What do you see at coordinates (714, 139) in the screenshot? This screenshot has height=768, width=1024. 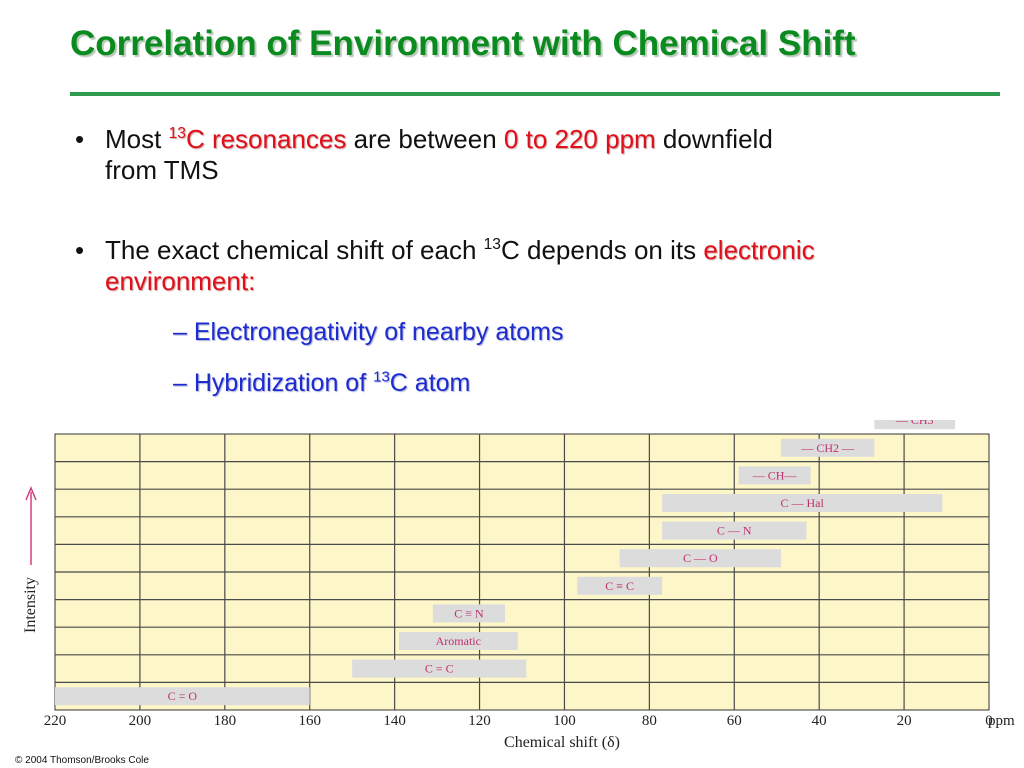 I see `bullet-1-post: downfield` at bounding box center [714, 139].